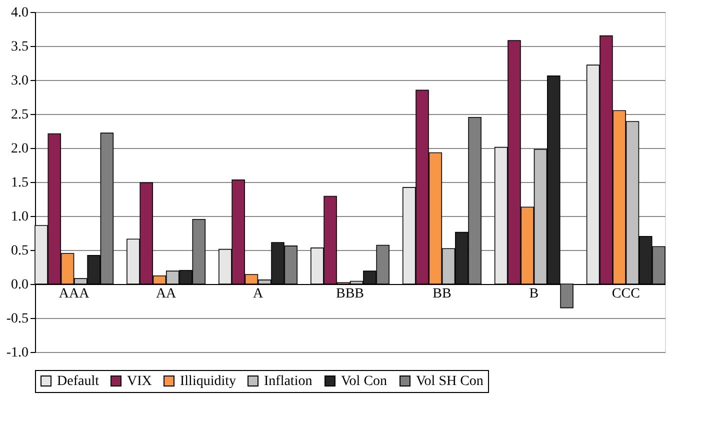 This screenshot has width=708, height=448. I want to click on x-tick-label: A, so click(258, 294).